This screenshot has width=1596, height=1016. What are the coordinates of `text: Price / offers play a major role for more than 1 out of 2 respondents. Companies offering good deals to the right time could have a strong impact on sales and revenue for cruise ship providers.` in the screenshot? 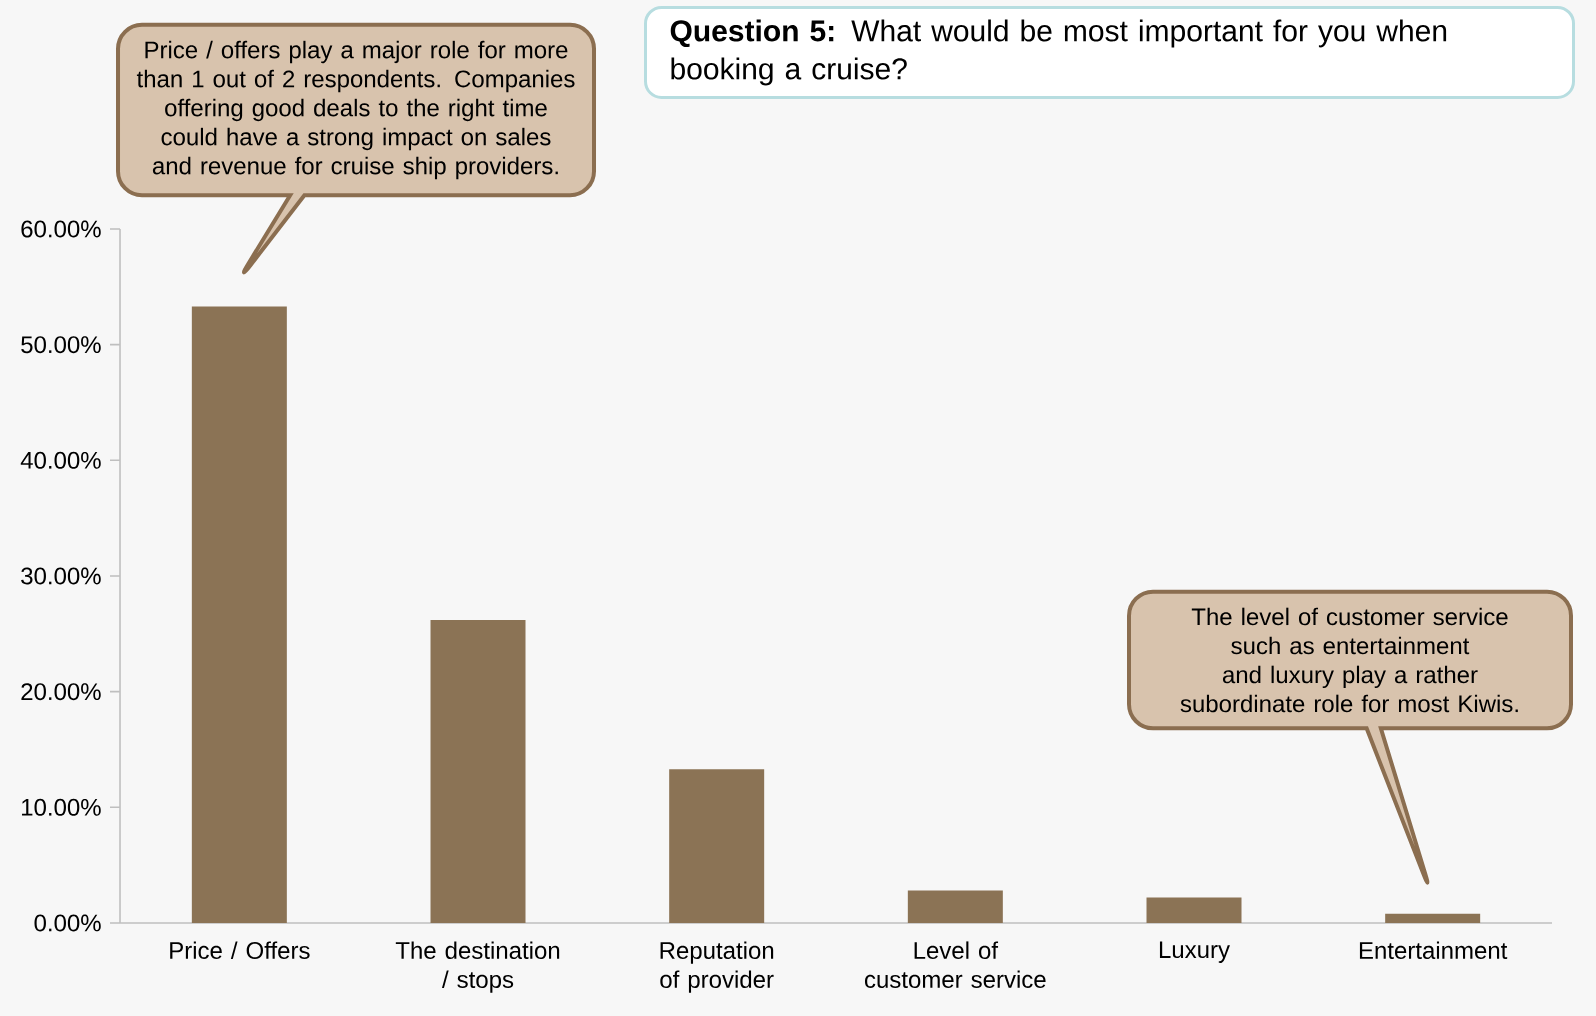 It's located at (355, 110).